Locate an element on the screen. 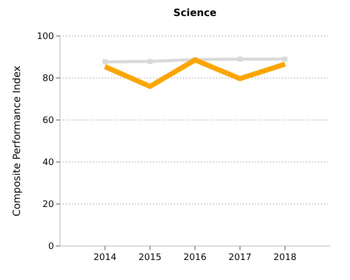 This screenshot has height=280, width=350. y-tick-label: 80 is located at coordinates (48, 79).